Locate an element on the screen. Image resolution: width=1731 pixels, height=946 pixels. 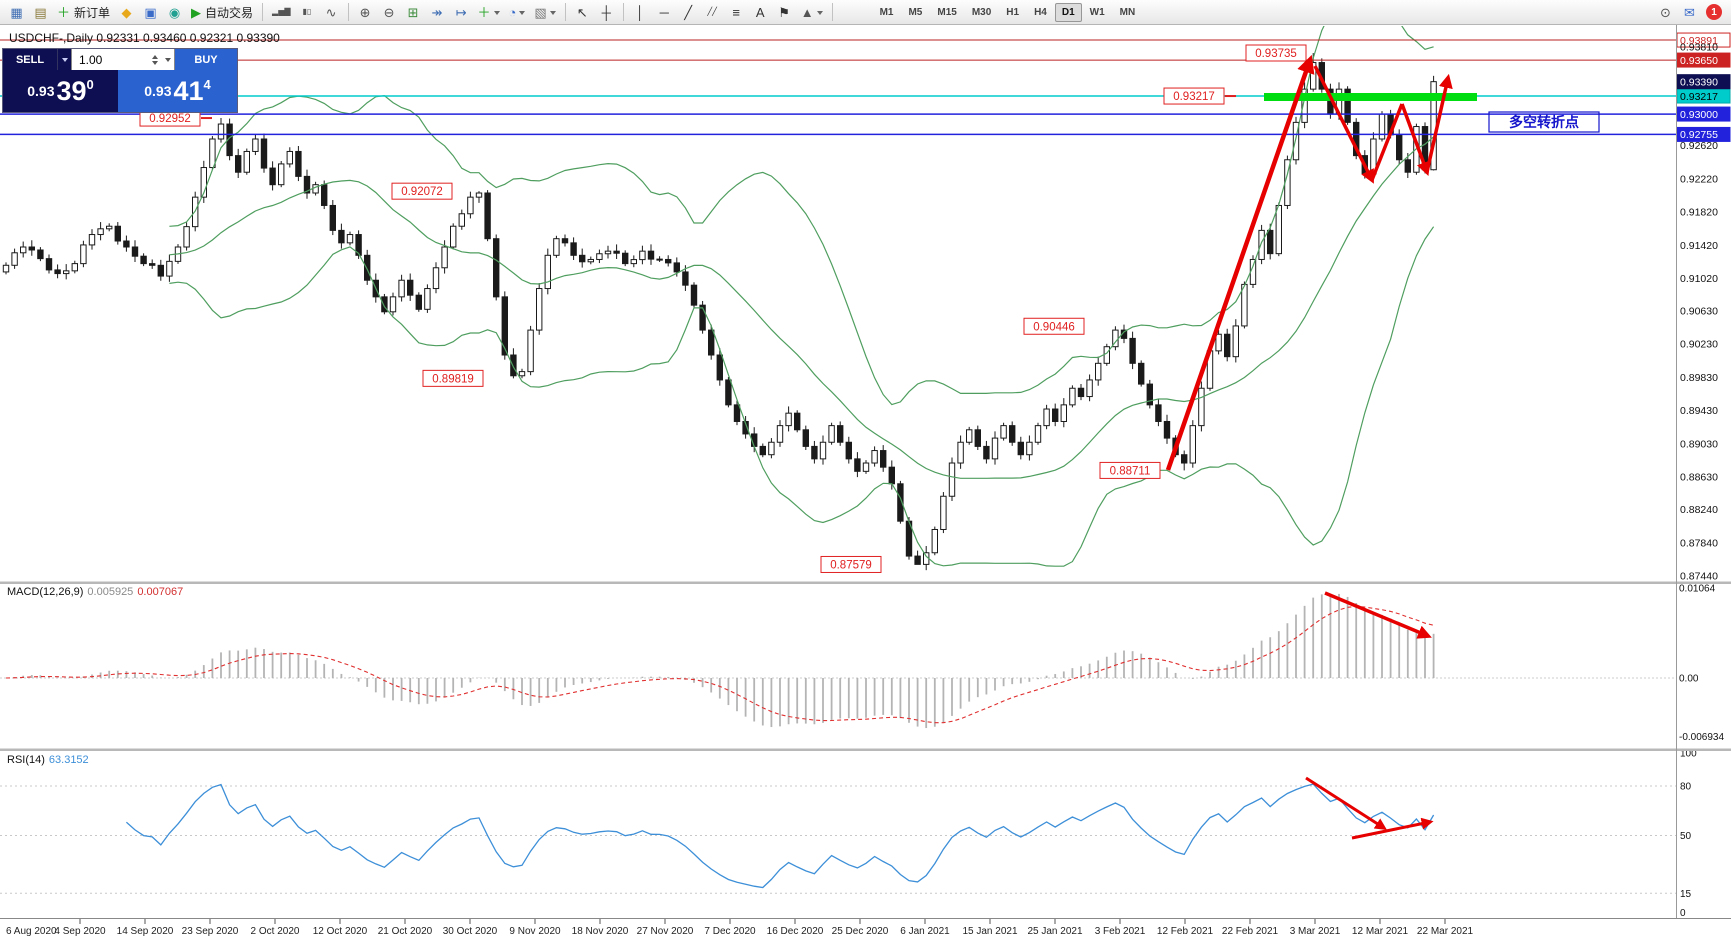
notification-badge: 1 is located at coordinates (1714, 12).